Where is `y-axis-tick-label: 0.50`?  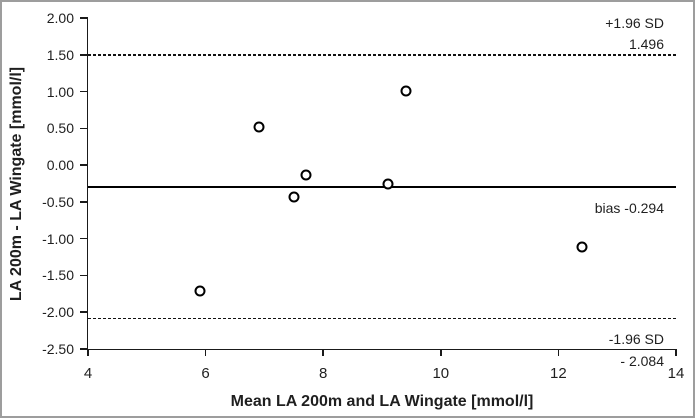 y-axis-tick-label: 0.50 is located at coordinates (60, 128).